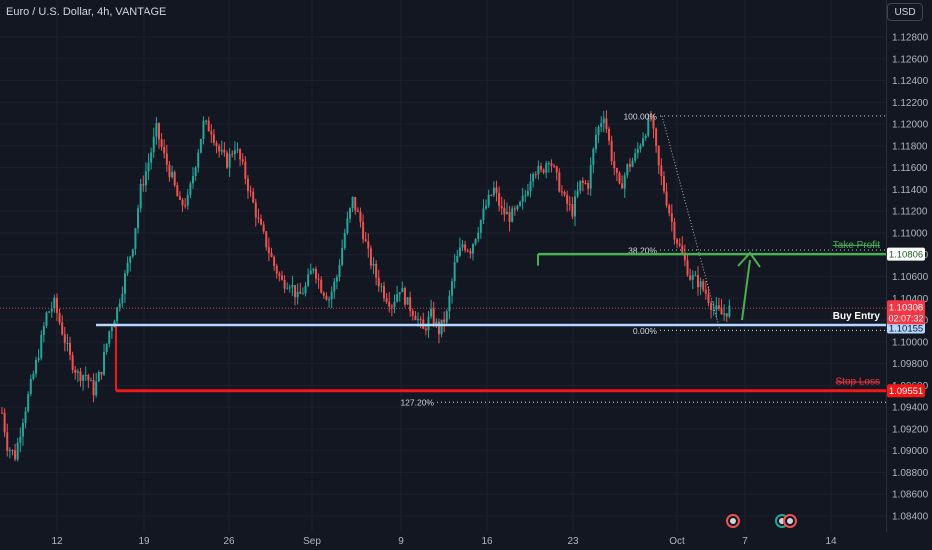 The height and width of the screenshot is (550, 932). I want to click on current-price-badge-bg, so click(906, 312).